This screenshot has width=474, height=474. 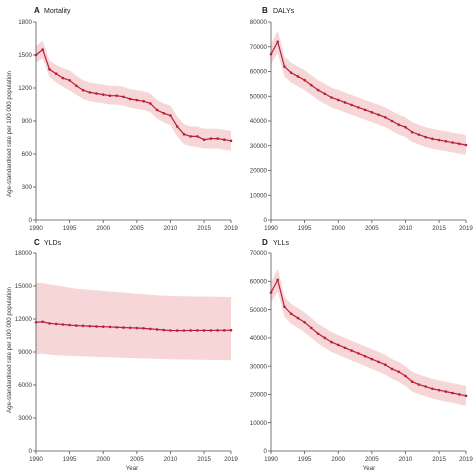 I want to click on y-tick-label: 15000, so click(x=24, y=286).